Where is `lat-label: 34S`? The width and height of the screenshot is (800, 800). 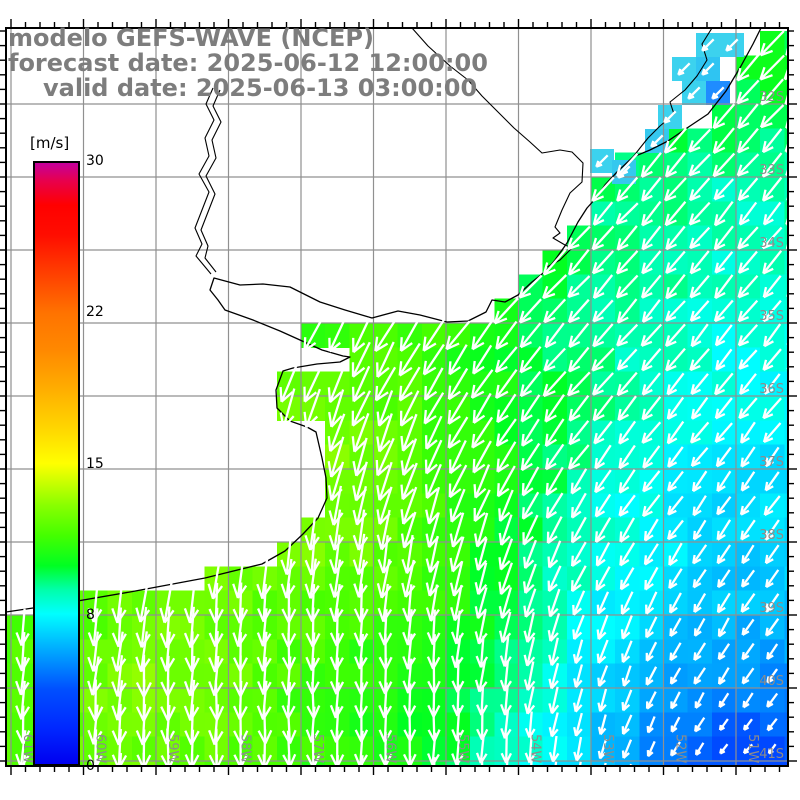 lat-label: 34S is located at coordinates (771, 243).